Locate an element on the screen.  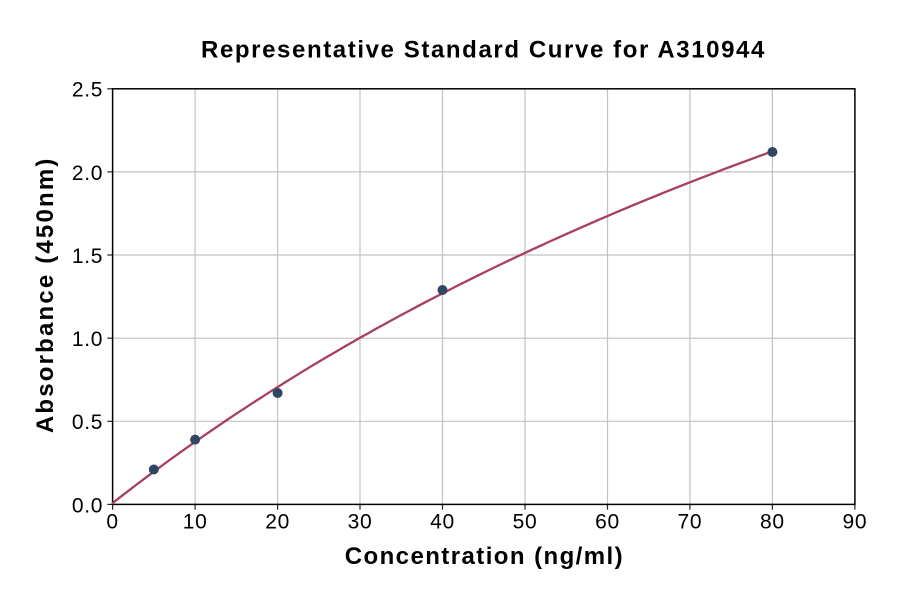
svg-text: 1.5 is located at coordinates (87, 256).